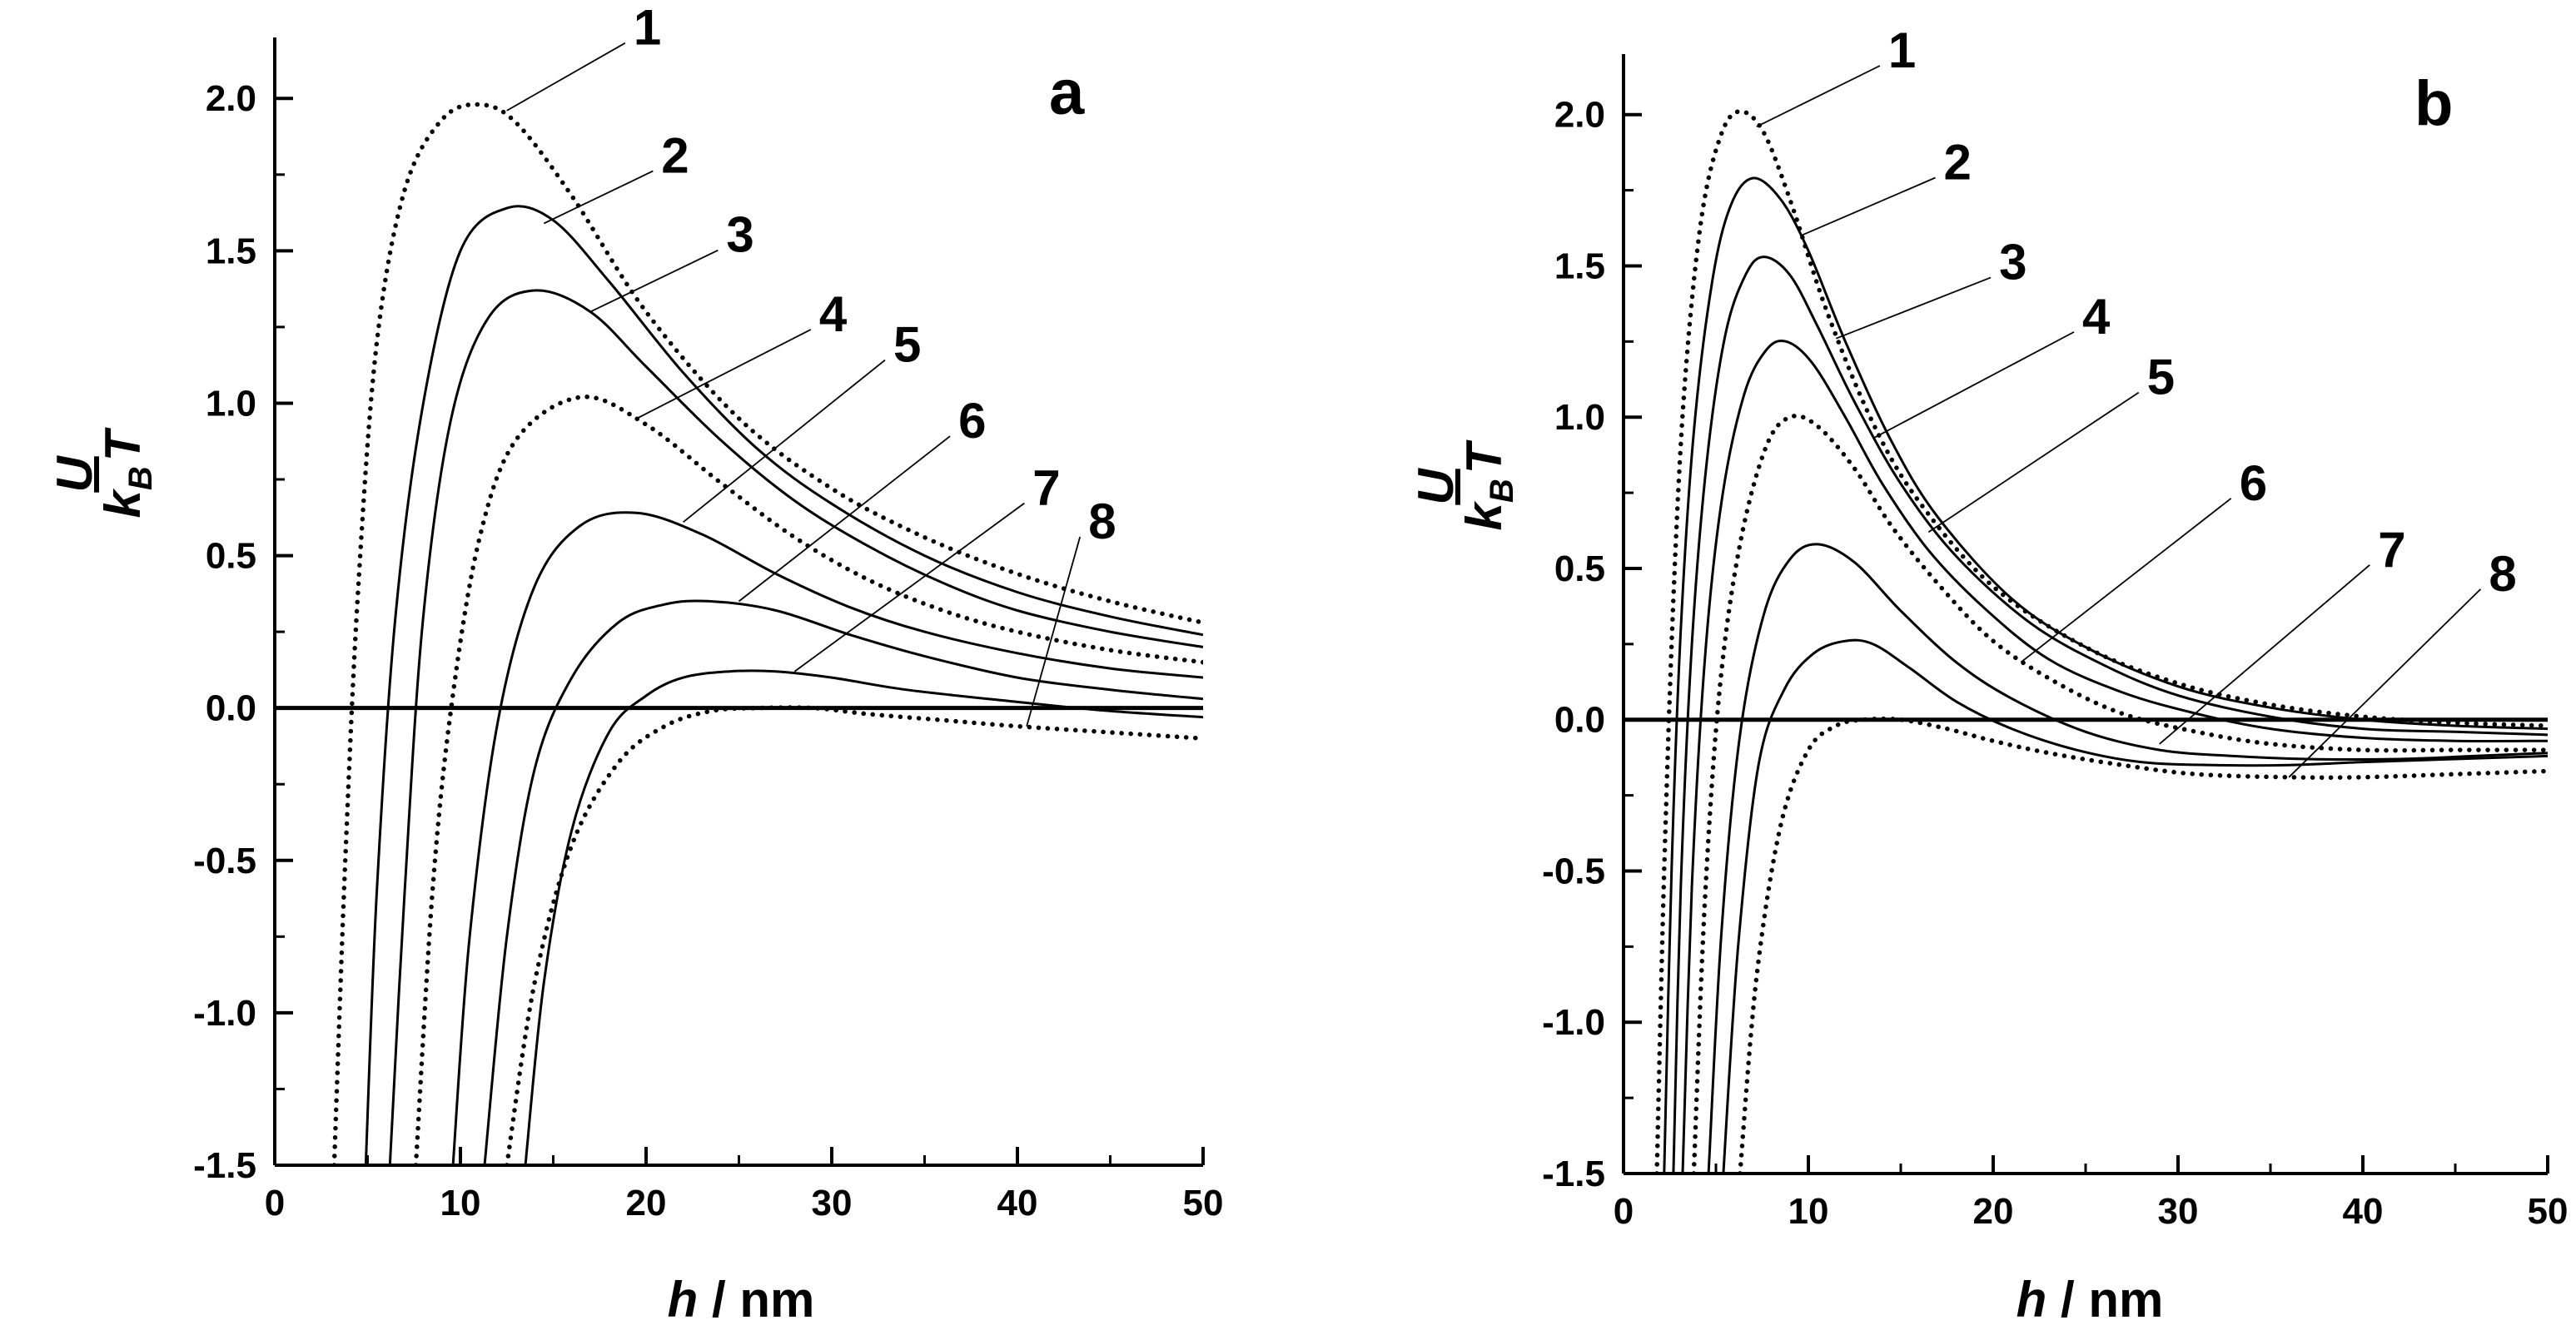 The image size is (2576, 1330). Describe the element at coordinates (646, 1203) in the screenshot. I see `panel-a-xtick-label: 20` at that location.